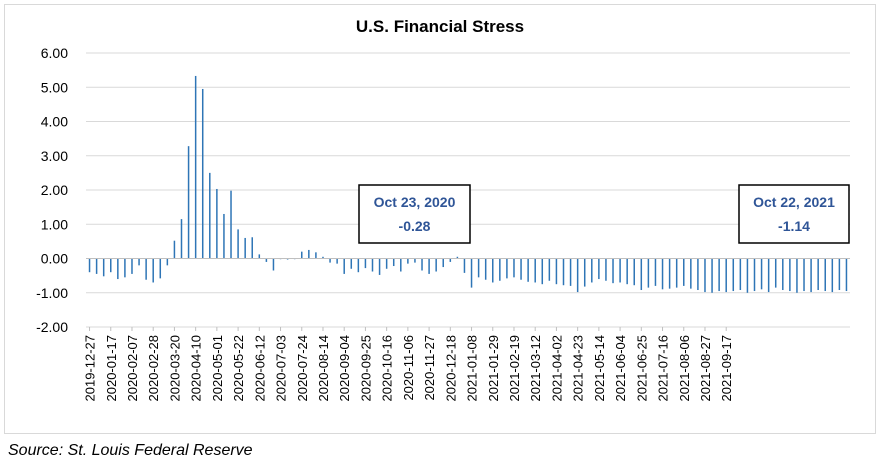 The width and height of the screenshot is (880, 465). I want to click on x-tick-label: 2021-01-29, so click(493, 368).